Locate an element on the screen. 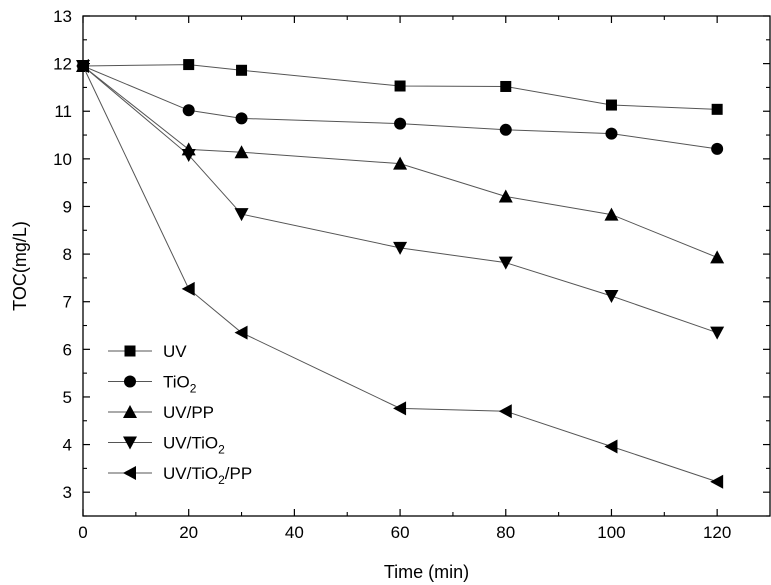  y-tick-label: 10 is located at coordinates (62, 159).